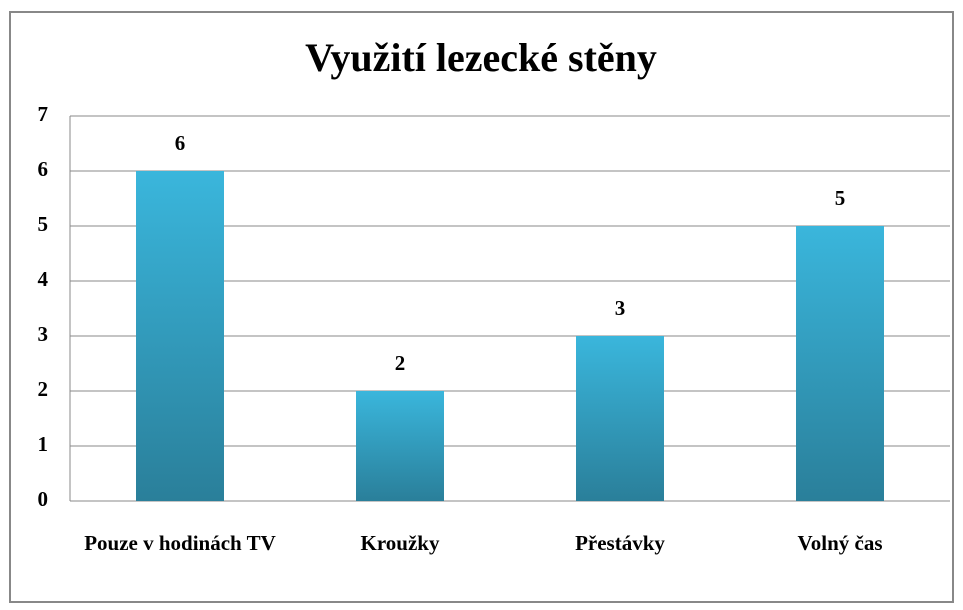 The height and width of the screenshot is (610, 963). I want to click on y-tick-label: 7, so click(43, 114).